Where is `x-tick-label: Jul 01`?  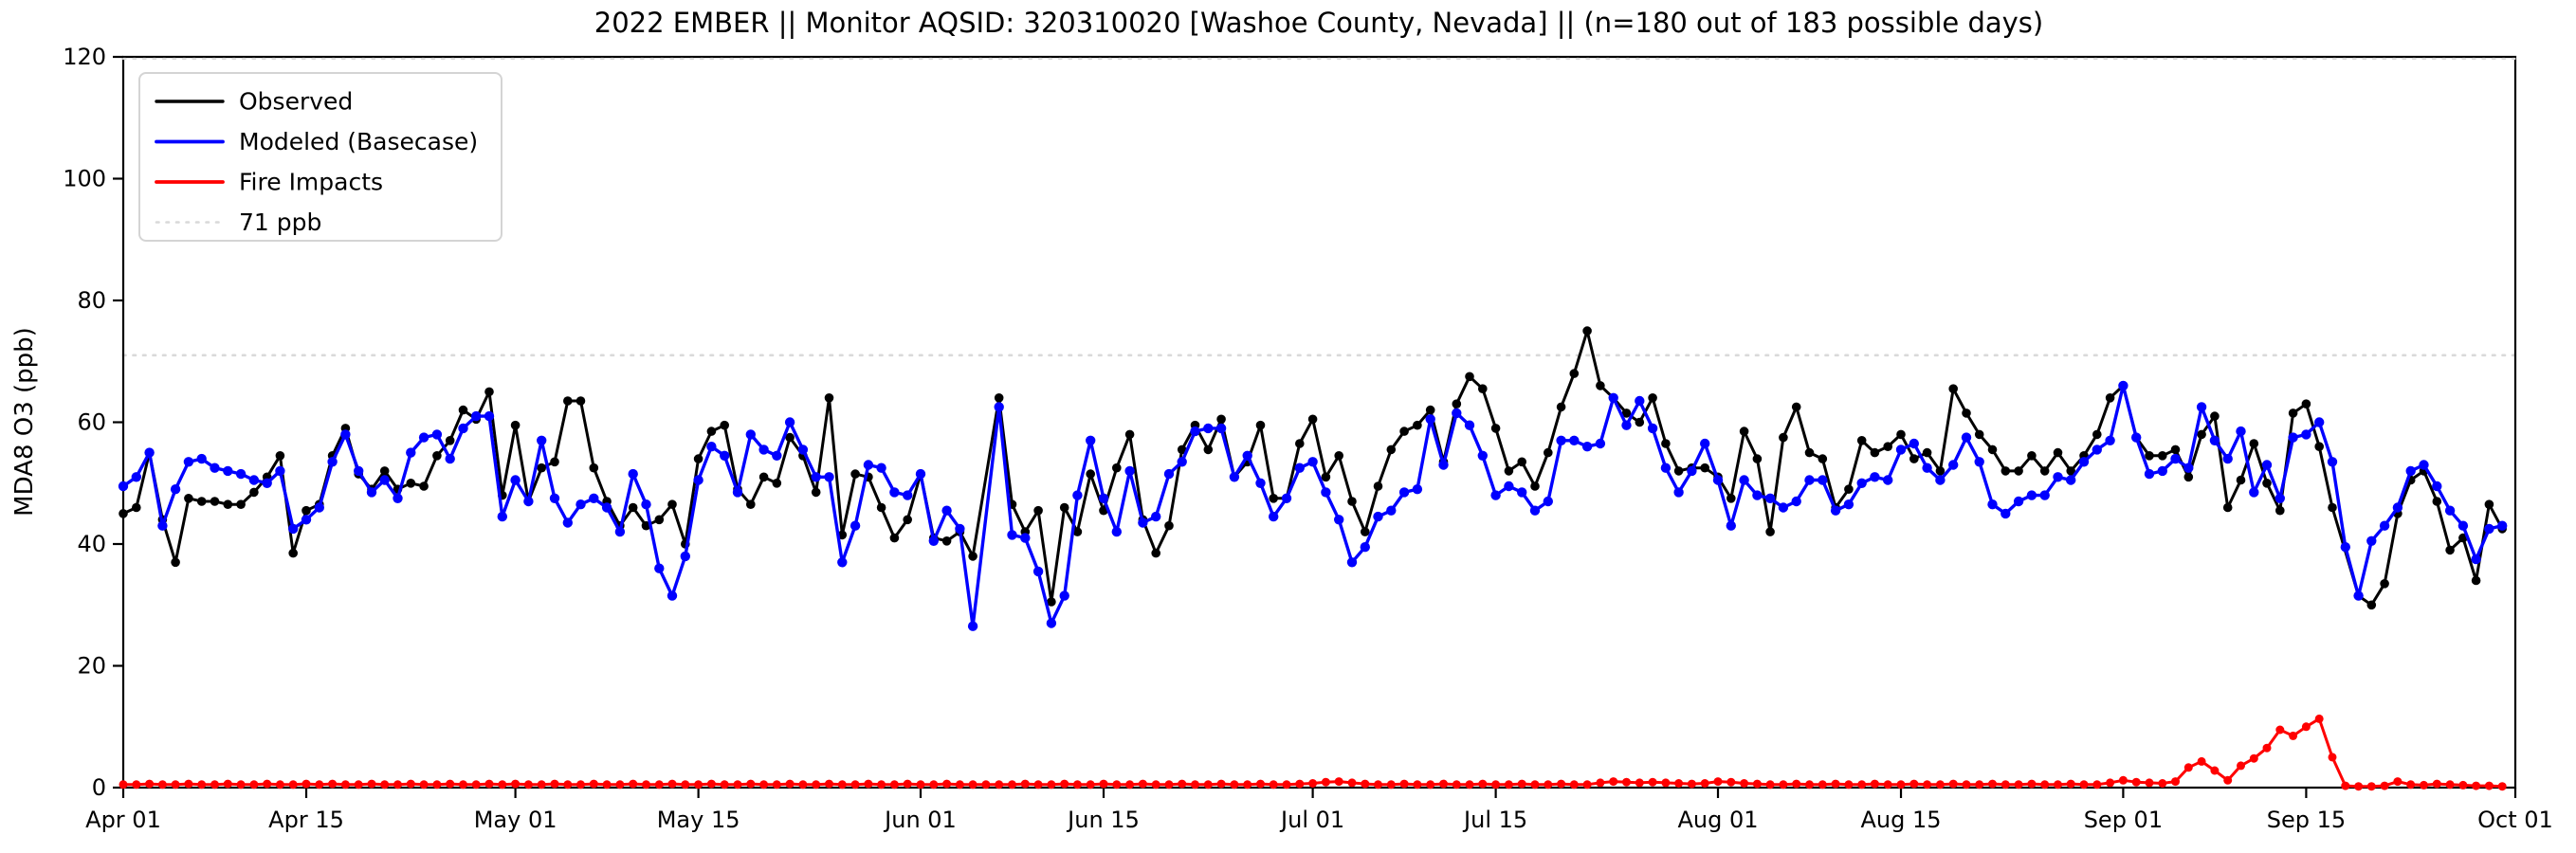 x-tick-label: Jul 01 is located at coordinates (1311, 820).